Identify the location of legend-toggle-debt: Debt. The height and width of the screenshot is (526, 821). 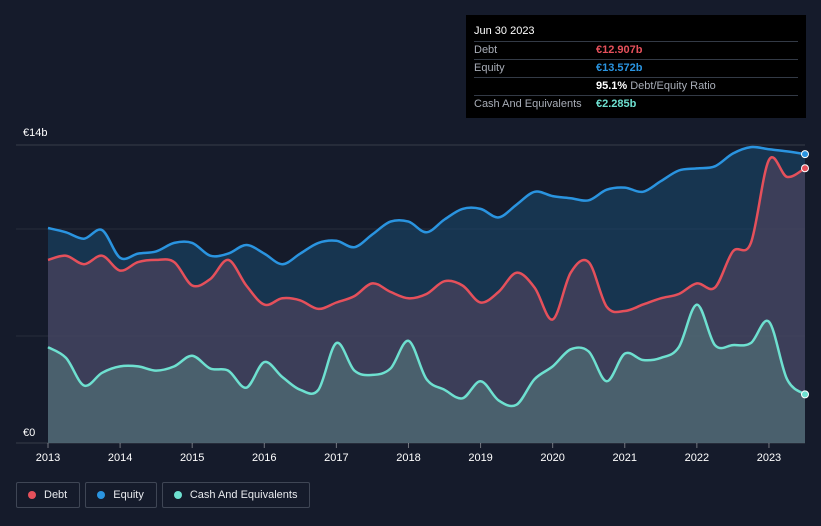
(48, 495).